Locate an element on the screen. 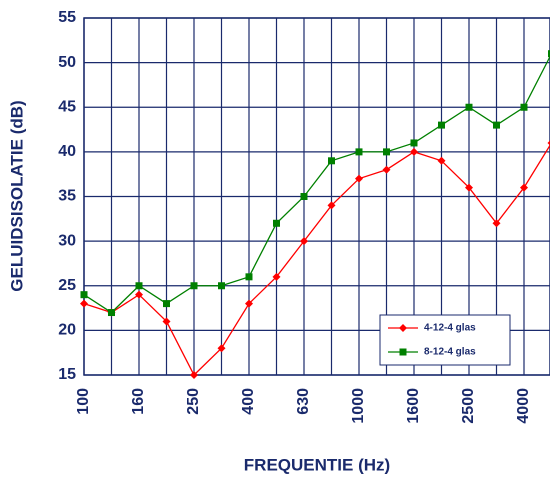 The image size is (550, 479). x-tick-label: 2500 is located at coordinates (468, 406).